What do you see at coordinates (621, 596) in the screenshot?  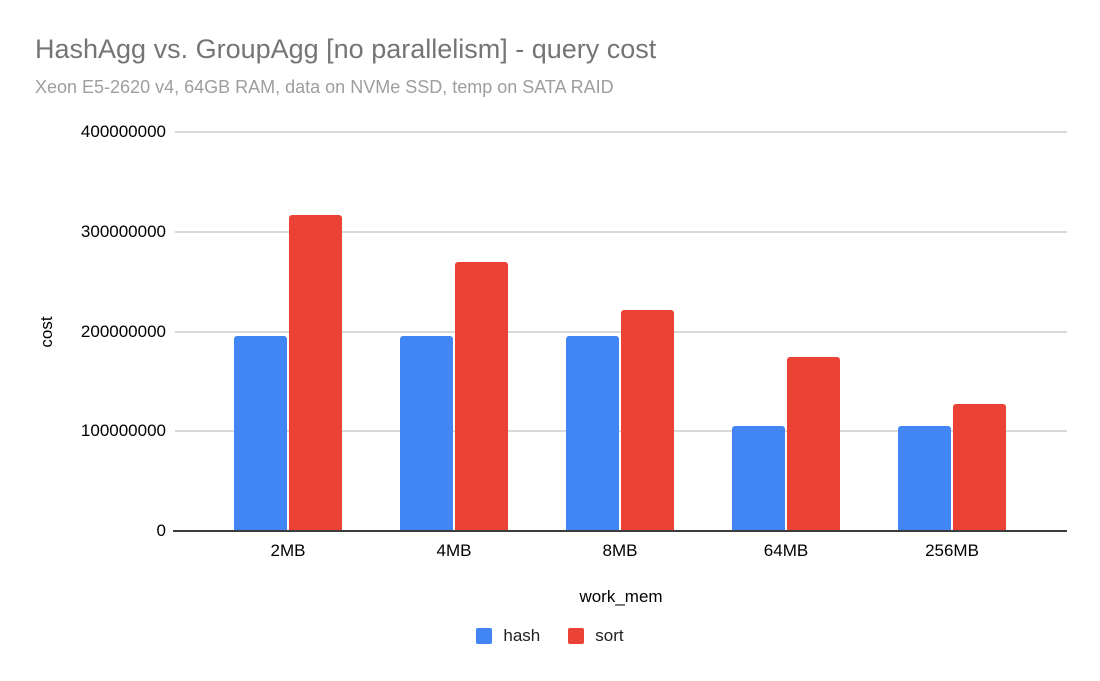 I see `x-axis-title: work_mem` at bounding box center [621, 596].